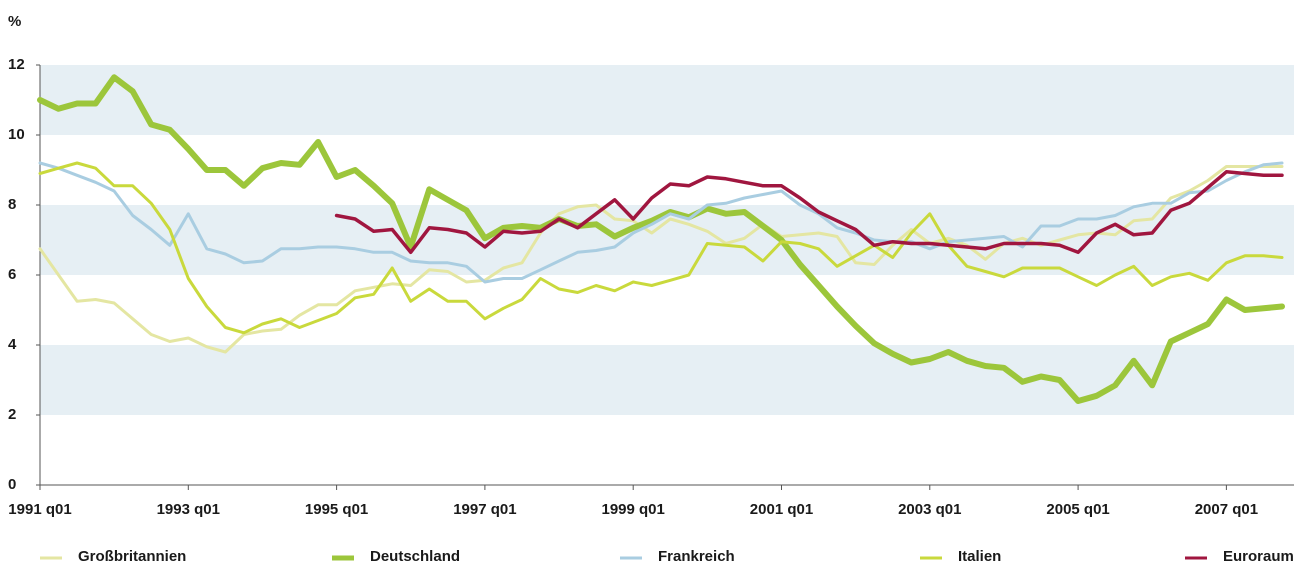 This screenshot has width=1300, height=572. Describe the element at coordinates (484, 509) in the screenshot. I see `x-tick-label: 1997 q01` at that location.